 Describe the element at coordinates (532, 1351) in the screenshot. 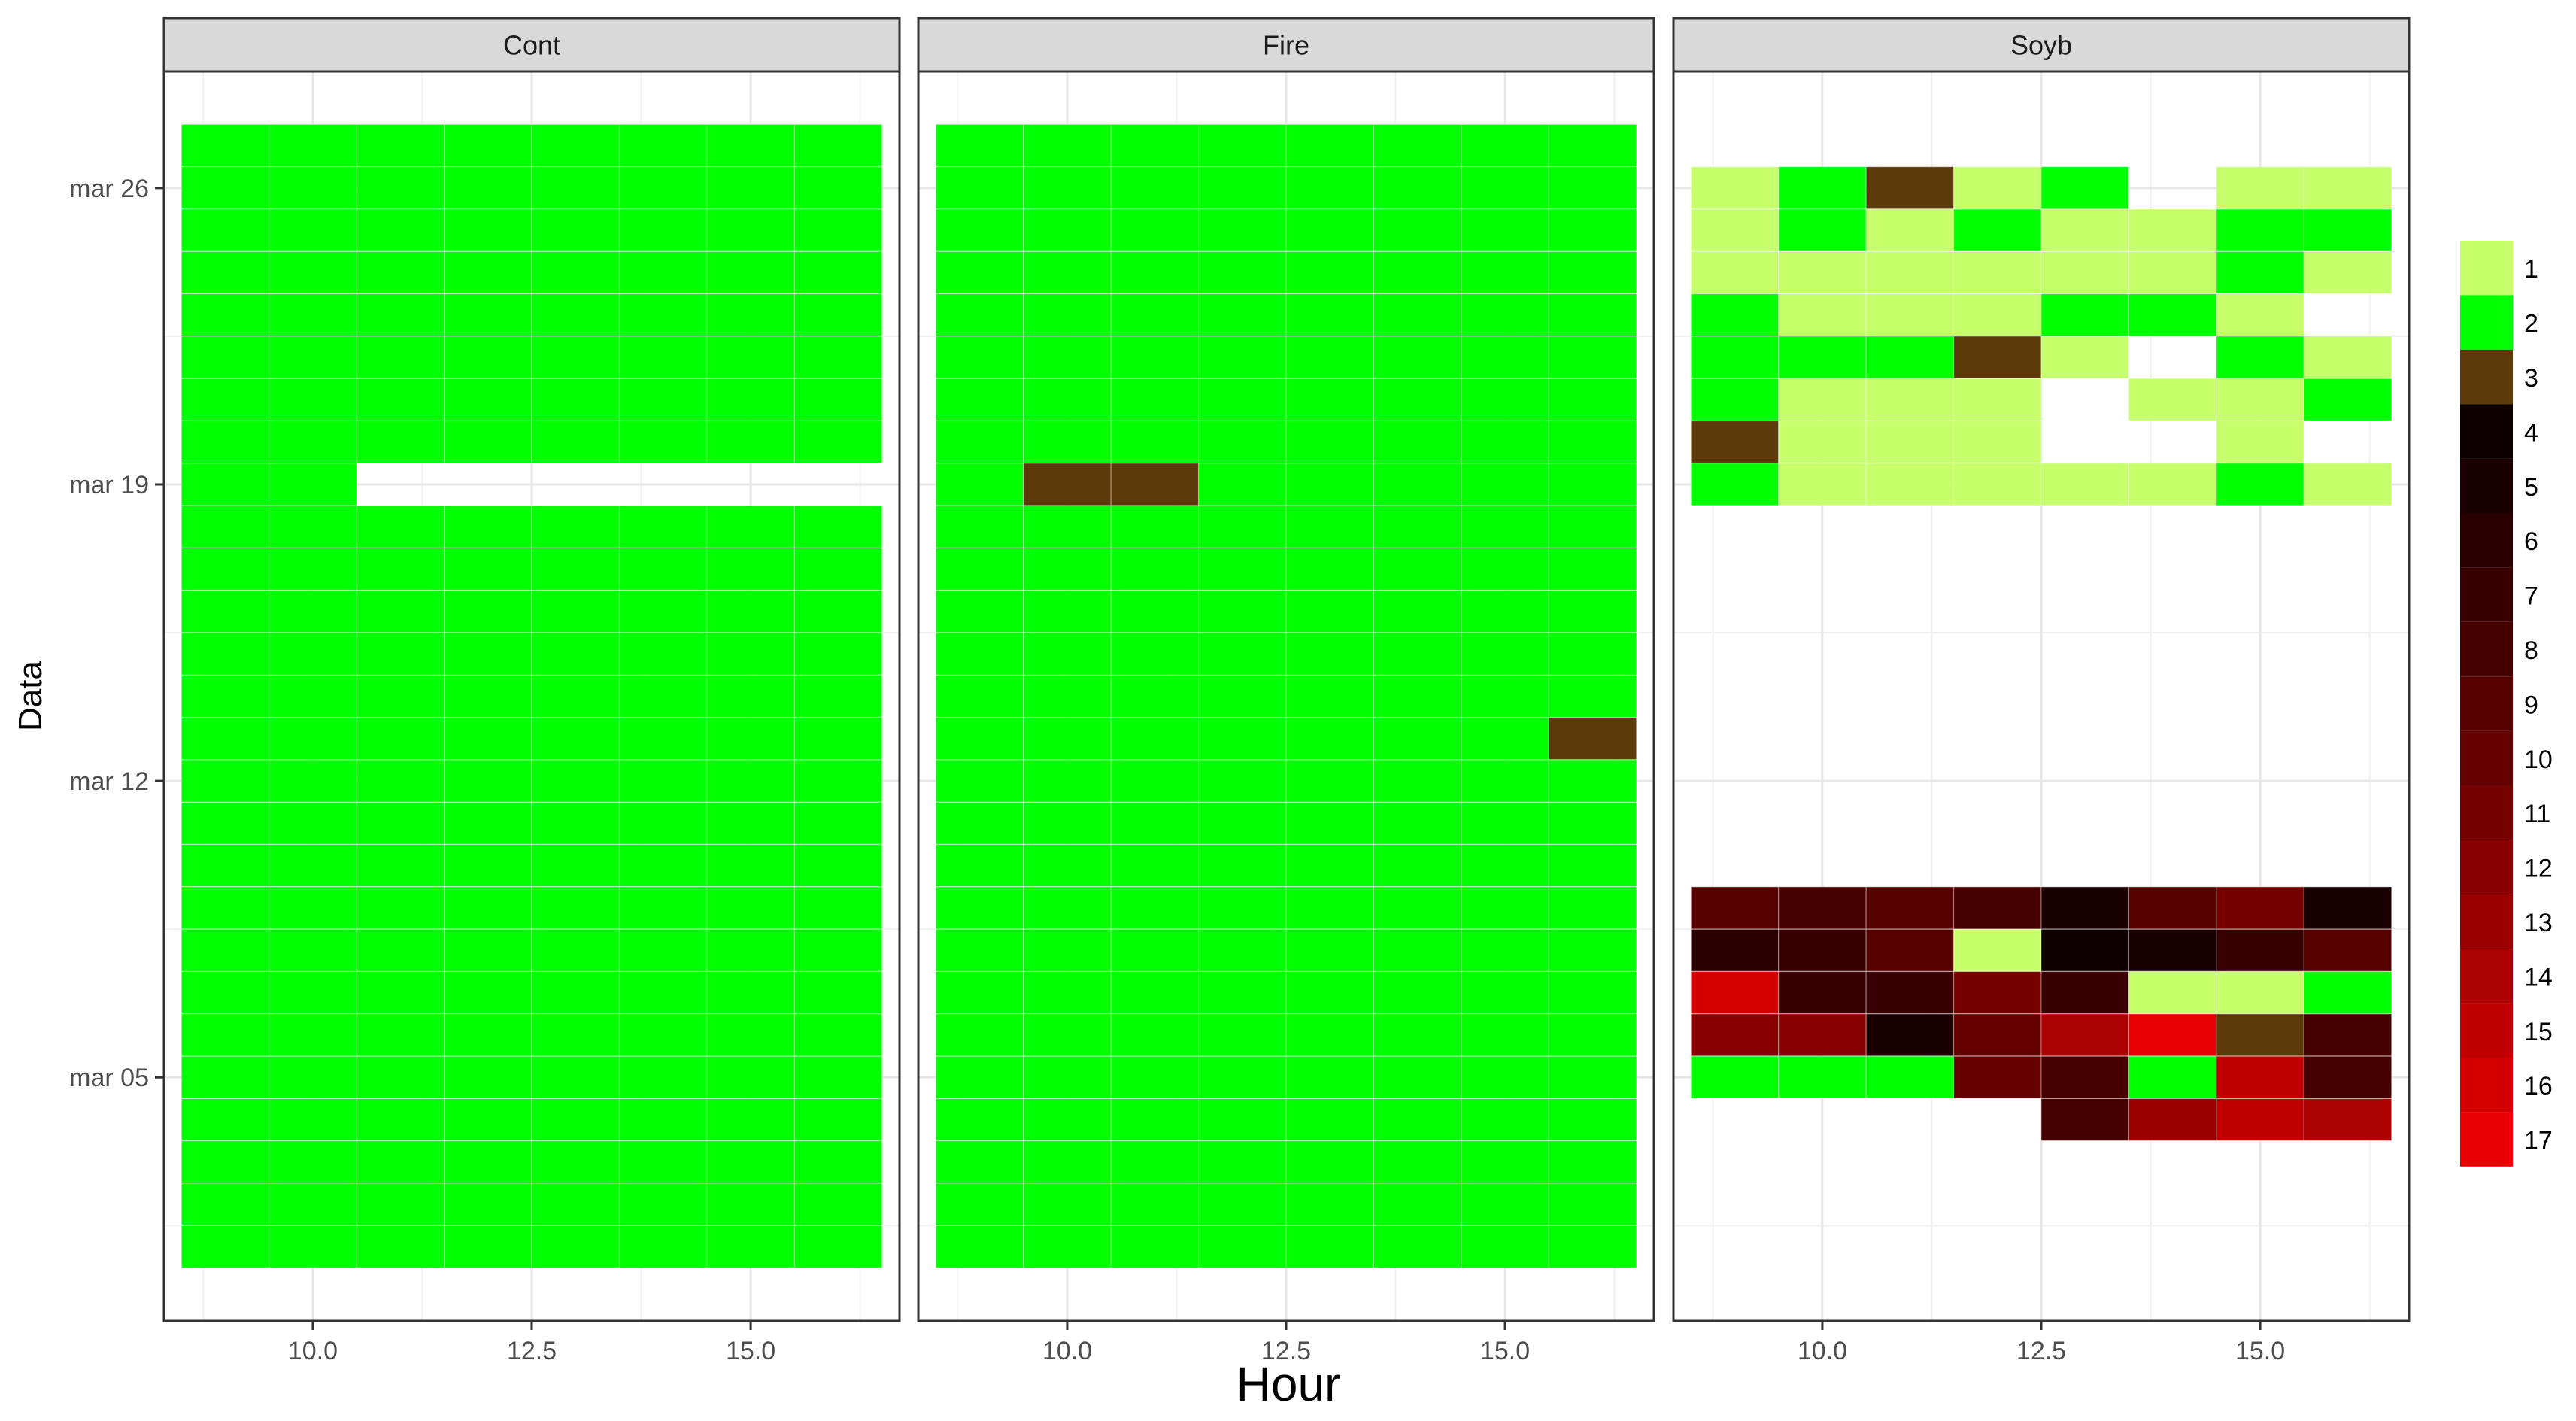

I see `x-tick-label: 12.5` at that location.